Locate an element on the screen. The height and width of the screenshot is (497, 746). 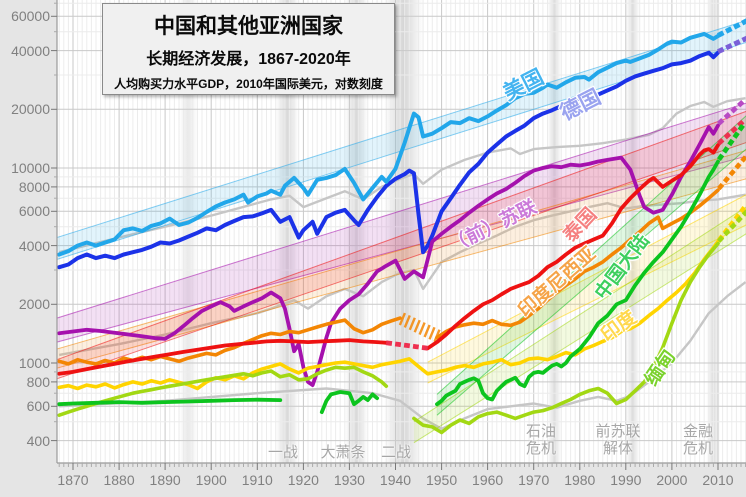
x-axis-label: 1960 is located at coordinates (488, 480).